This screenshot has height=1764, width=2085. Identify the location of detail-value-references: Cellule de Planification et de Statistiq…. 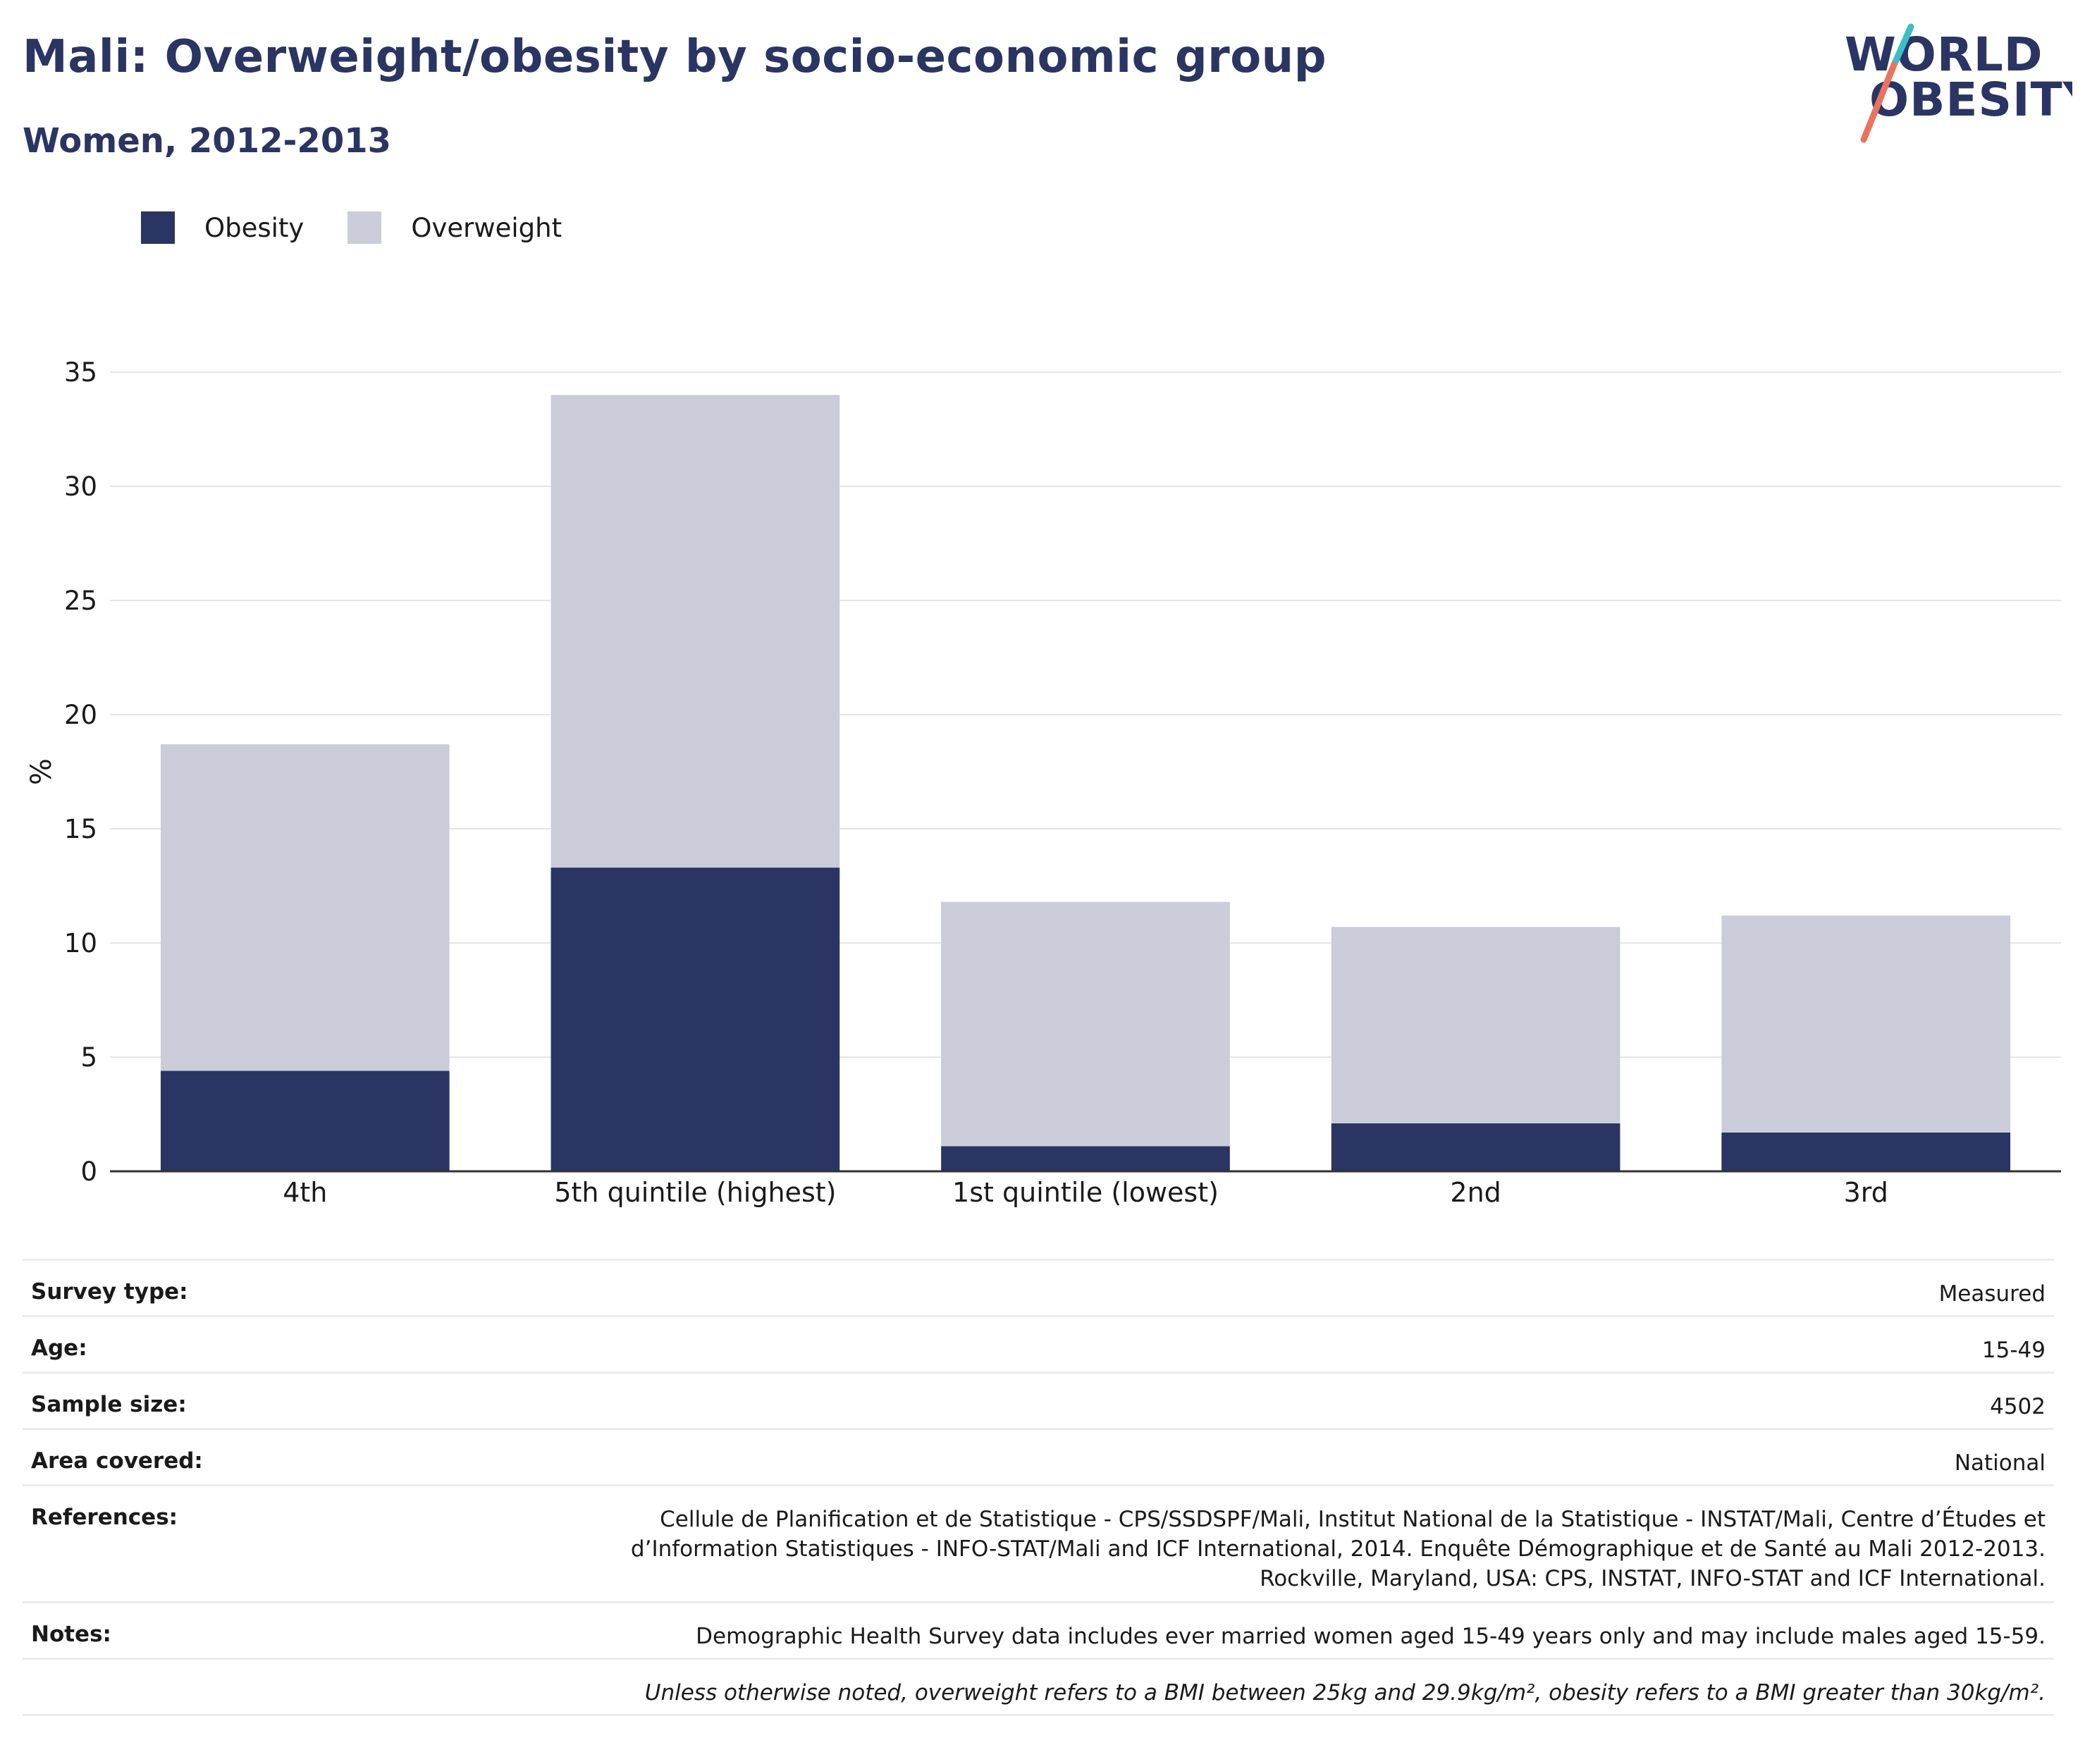
(1221, 1543).